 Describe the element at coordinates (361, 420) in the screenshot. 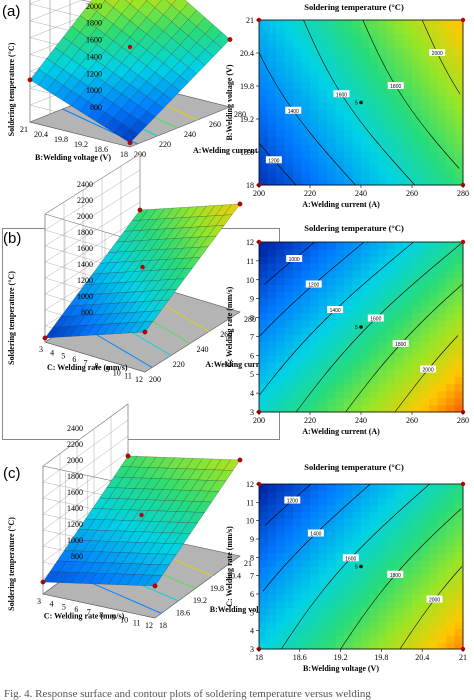

I see `x-tick-label: 240` at that location.